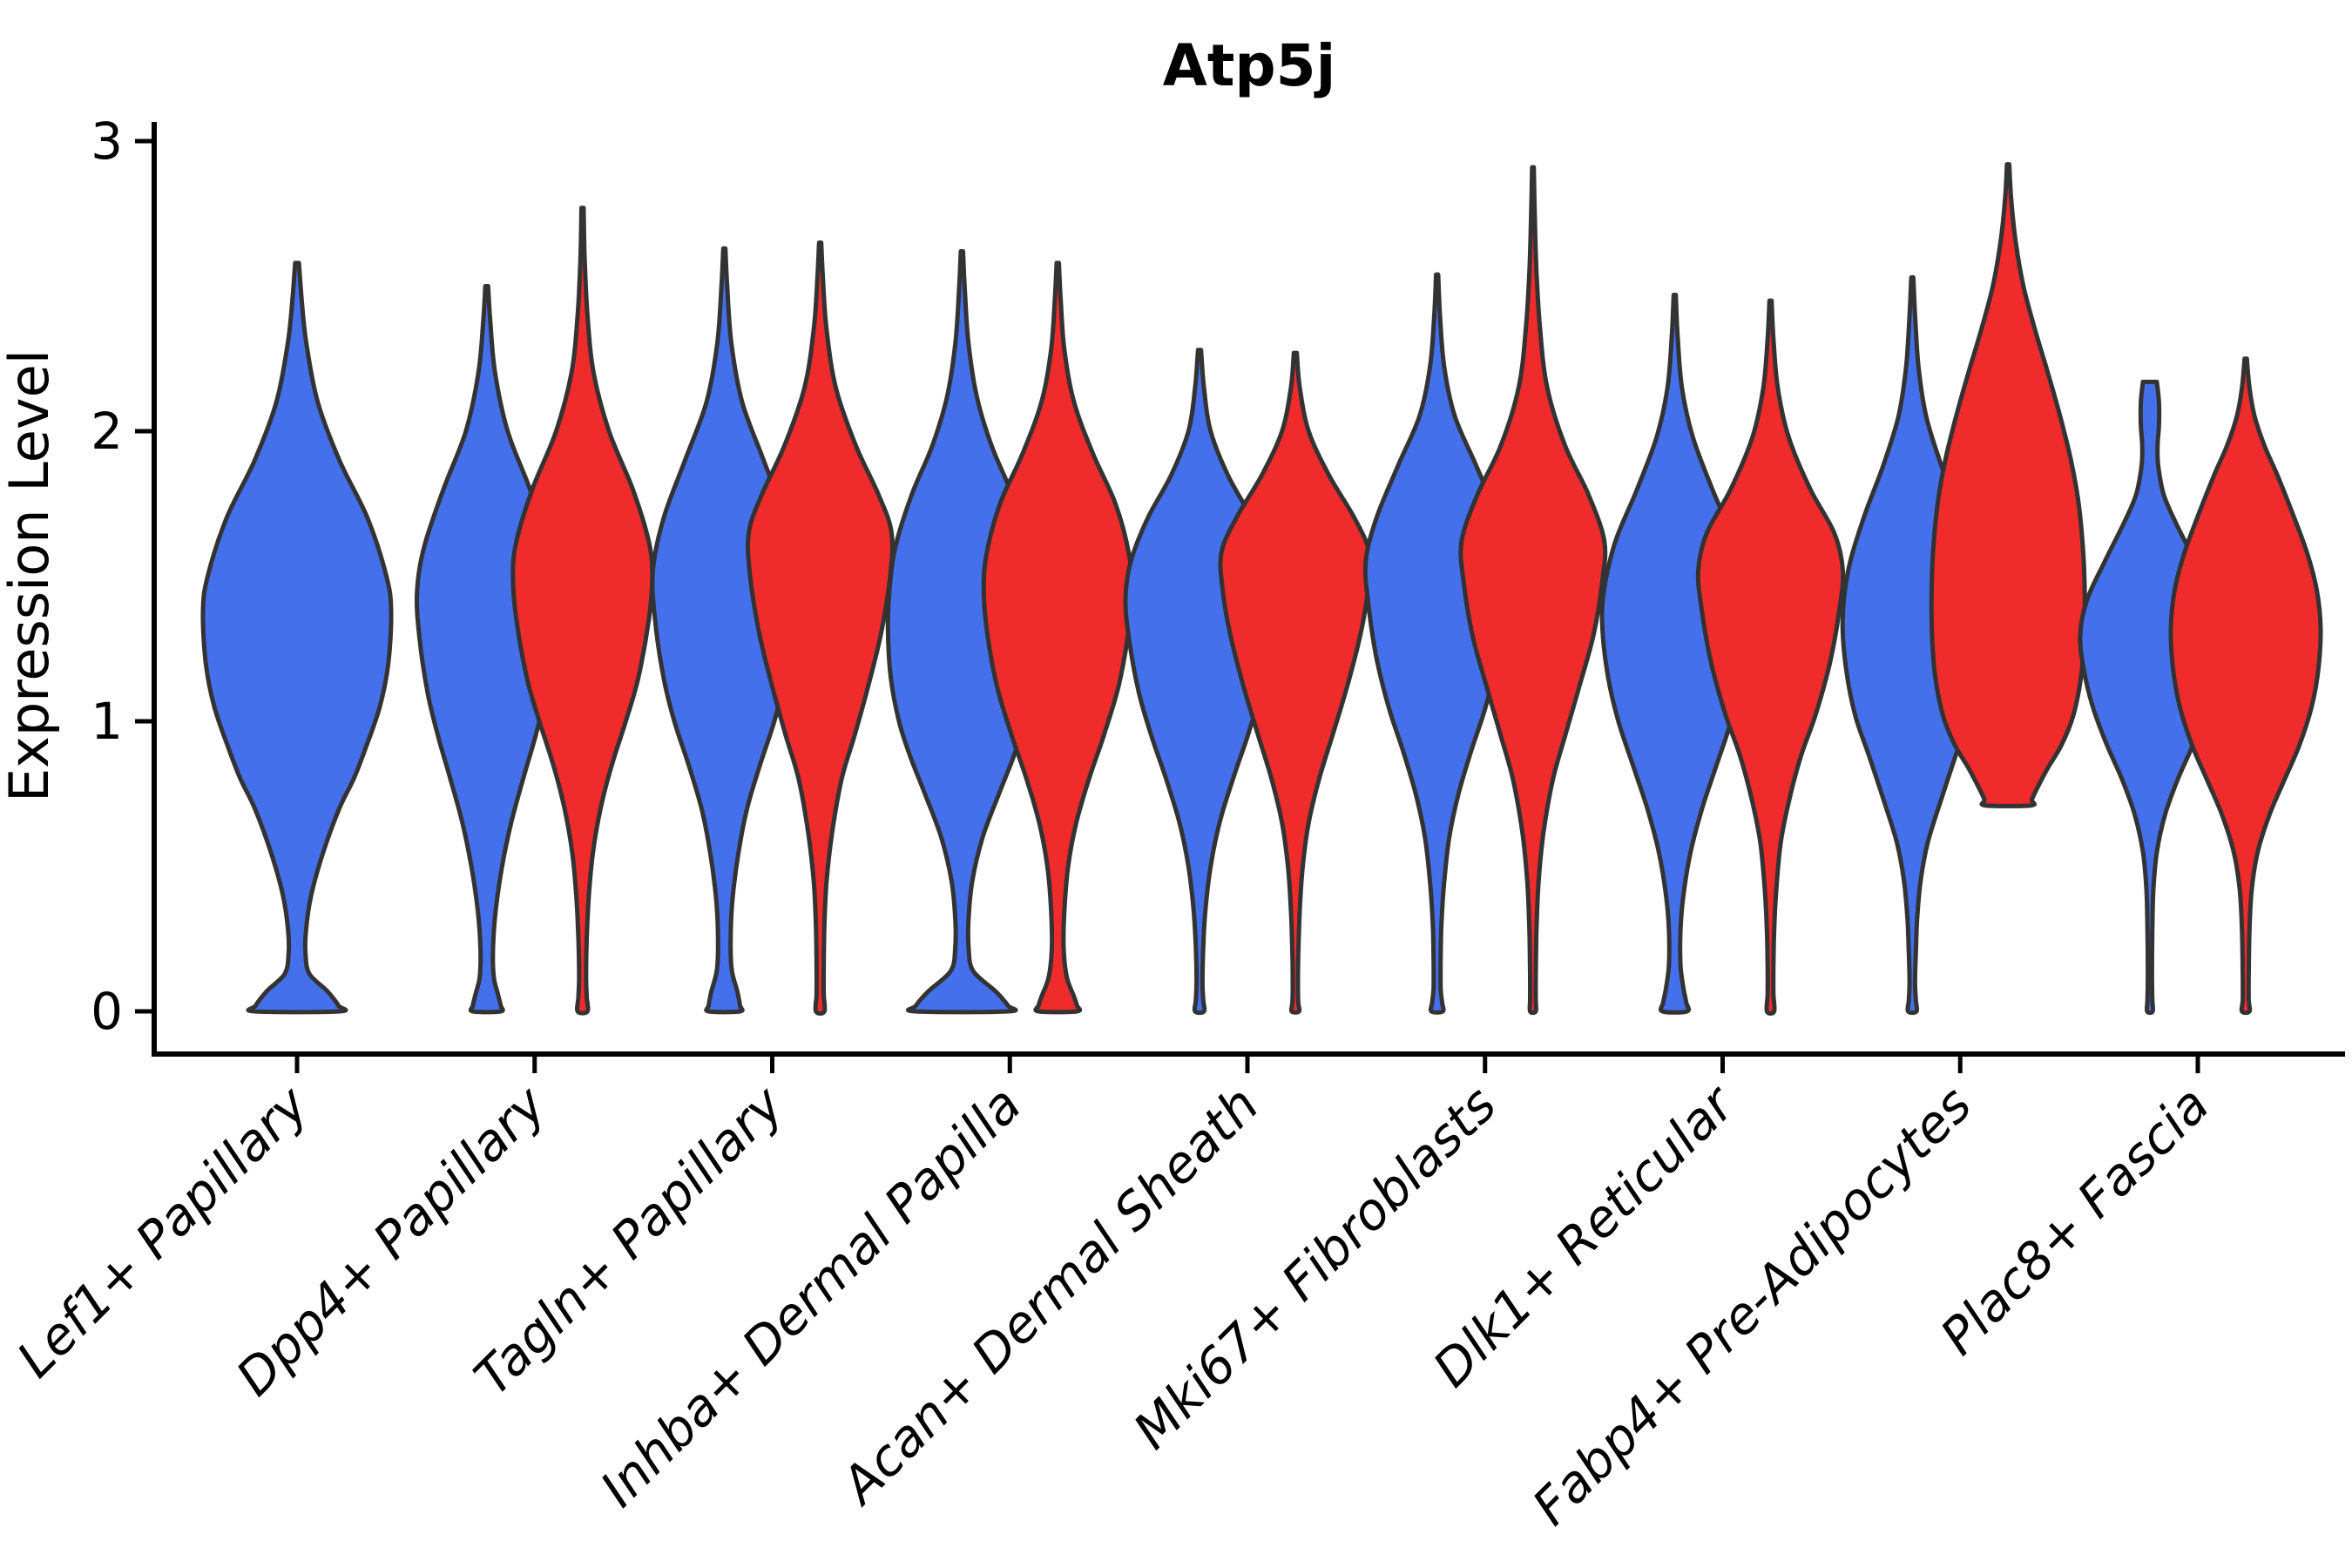  I want to click on violin-tagln-papillary-red, so click(820, 628).